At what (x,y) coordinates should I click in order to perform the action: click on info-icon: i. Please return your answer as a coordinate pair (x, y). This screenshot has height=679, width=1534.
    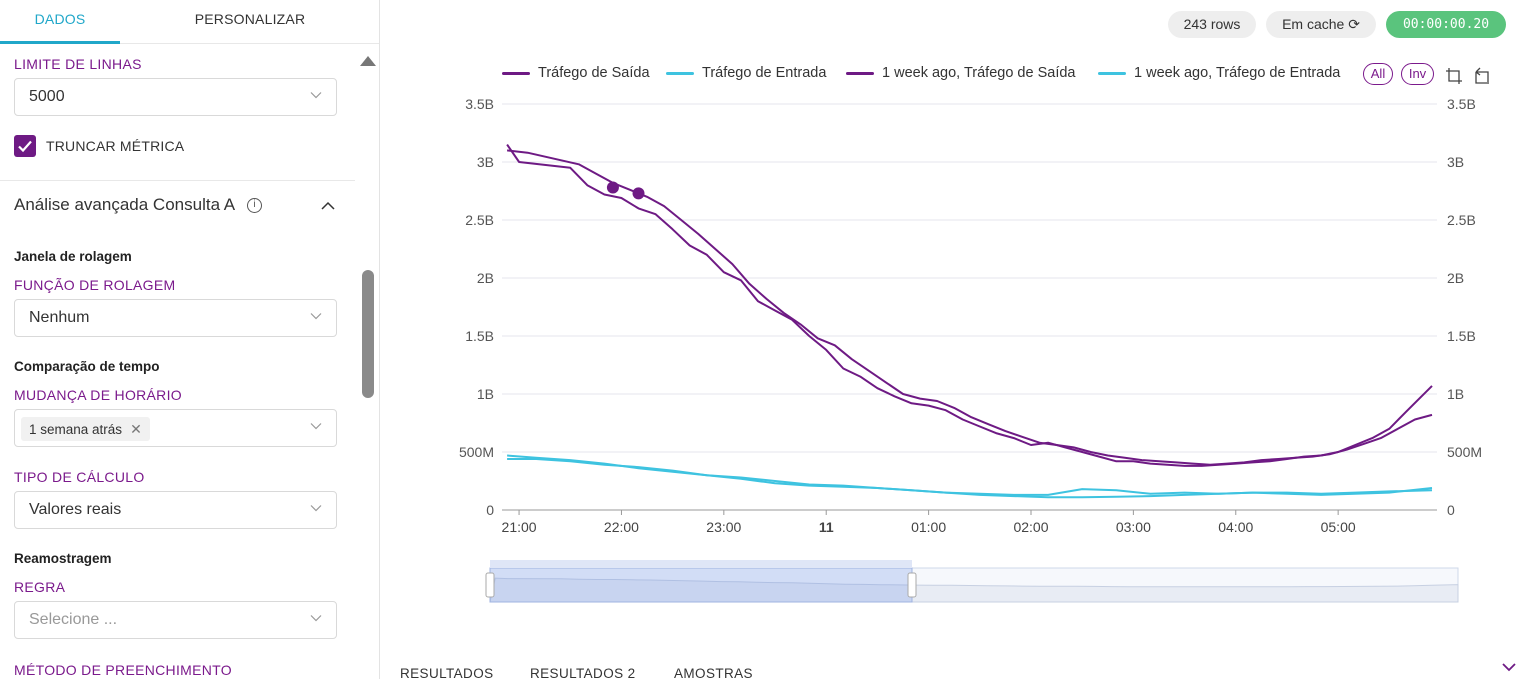
    Looking at the image, I should click on (254, 205).